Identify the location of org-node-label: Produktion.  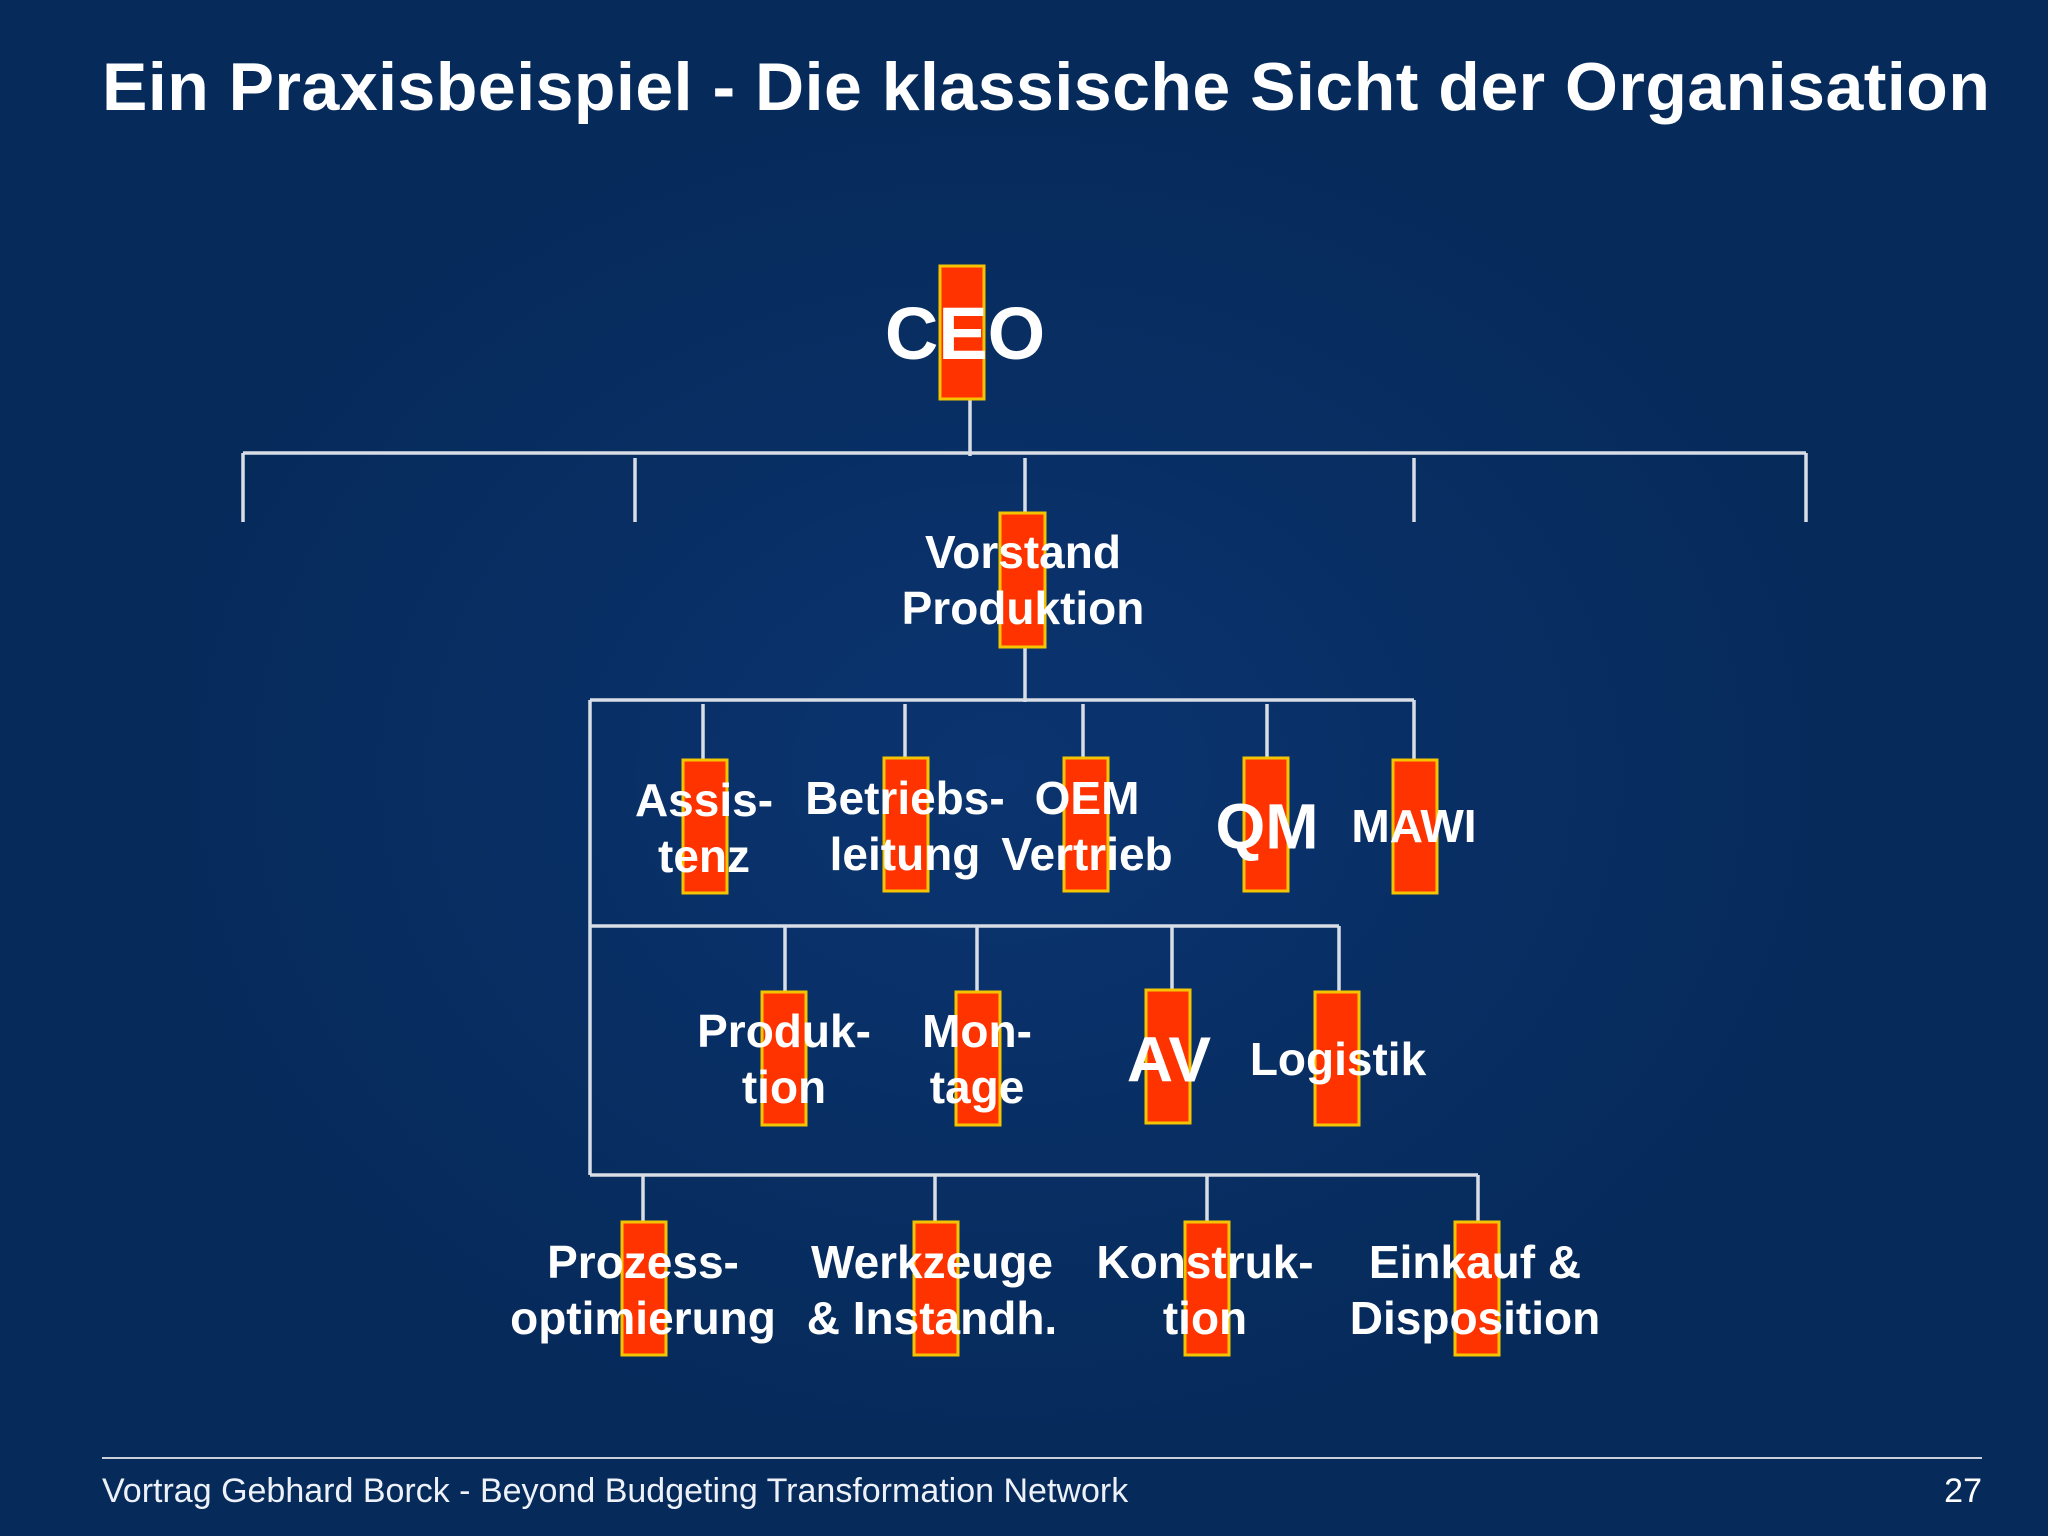
(1023, 608).